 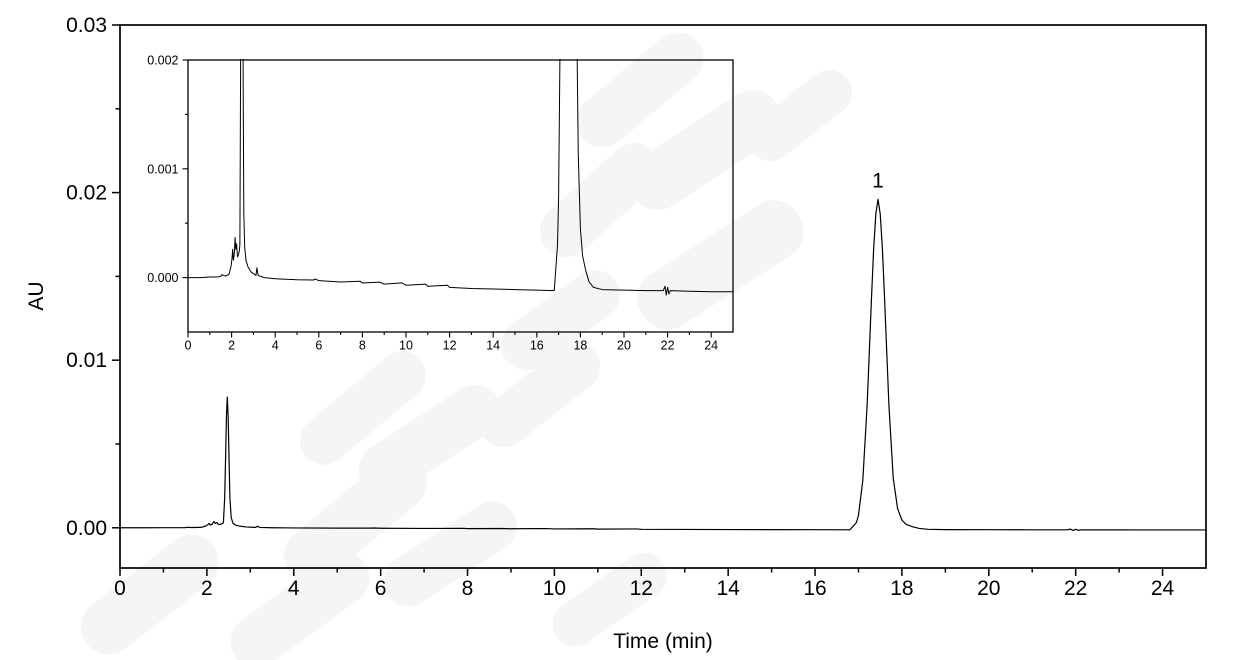 What do you see at coordinates (668, 346) in the screenshot?
I see `inset-x-tick-label: 22` at bounding box center [668, 346].